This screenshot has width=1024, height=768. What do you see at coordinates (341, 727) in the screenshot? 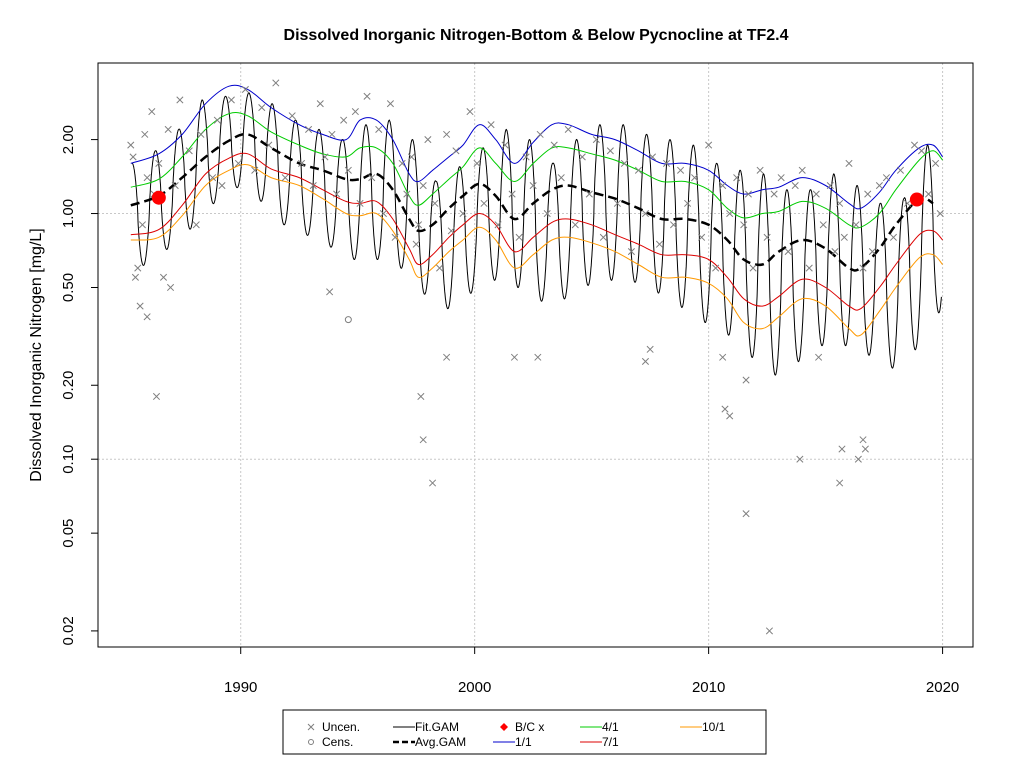
I see `legend-label: Uncen.` at bounding box center [341, 727].